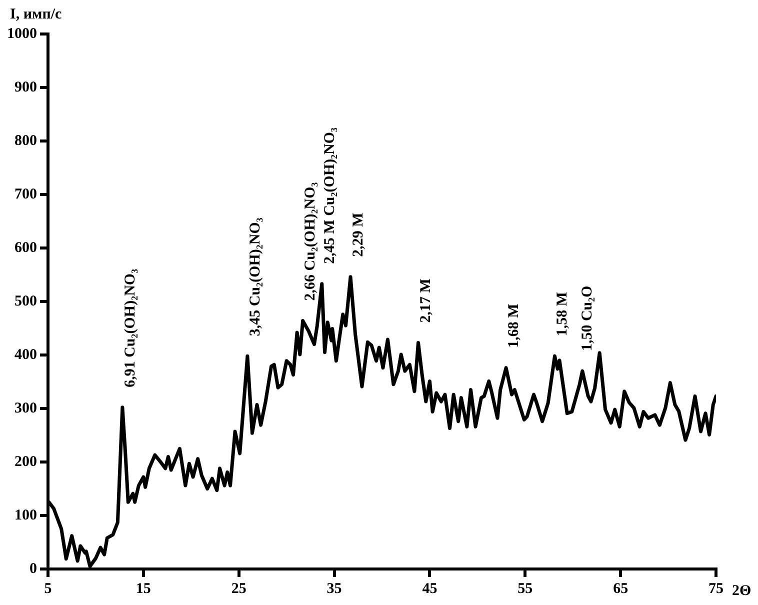  I want to click on y-tick-label: 800, so click(25, 140).